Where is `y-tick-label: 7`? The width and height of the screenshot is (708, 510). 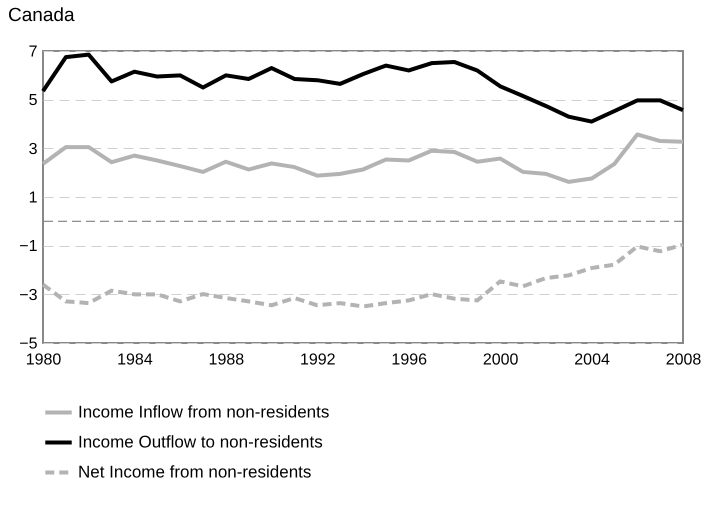 y-tick-label: 7 is located at coordinates (33, 52).